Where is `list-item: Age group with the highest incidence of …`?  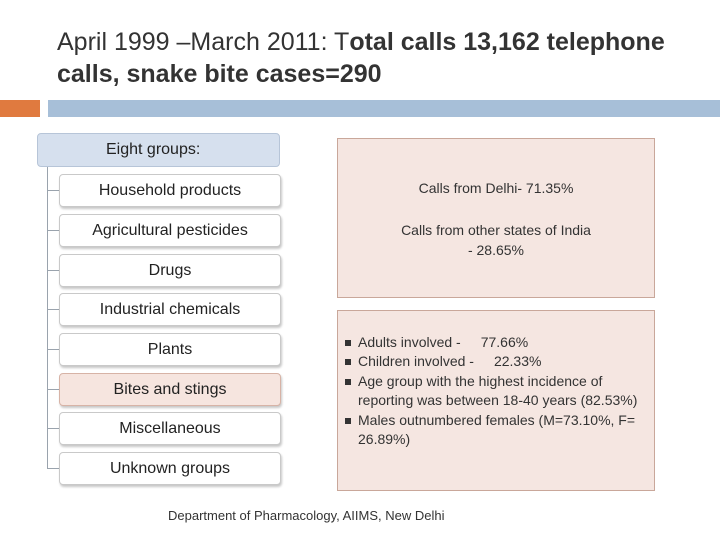
list-item: Age group with the highest incidence of … is located at coordinates (497, 391).